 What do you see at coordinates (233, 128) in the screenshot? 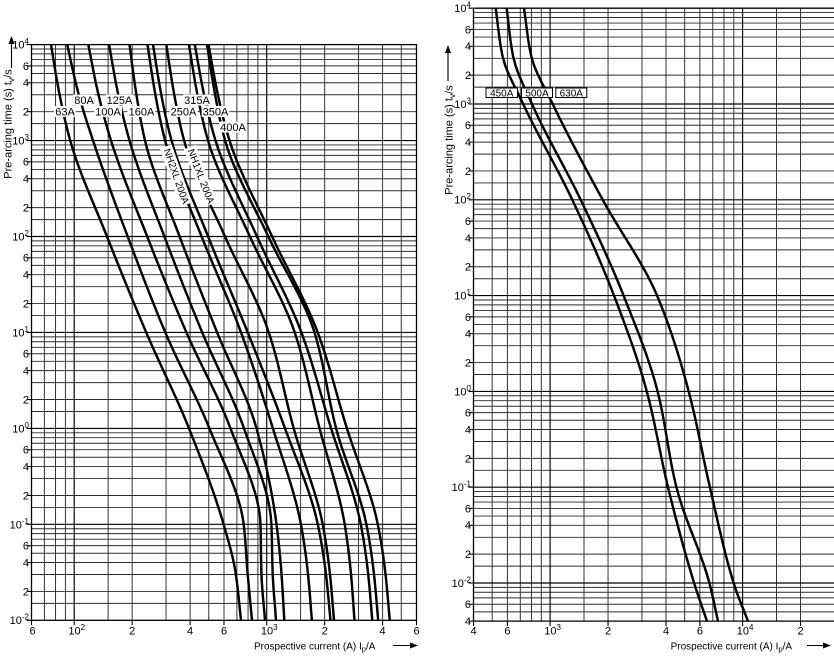
I see `svg-text: 400A` at bounding box center [233, 128].